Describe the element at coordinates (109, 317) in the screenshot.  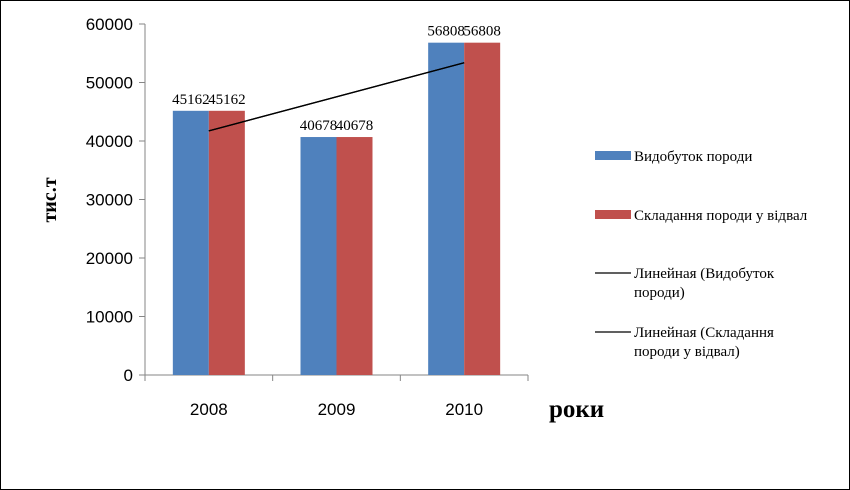
I see `y-tick-label: 10000` at that location.